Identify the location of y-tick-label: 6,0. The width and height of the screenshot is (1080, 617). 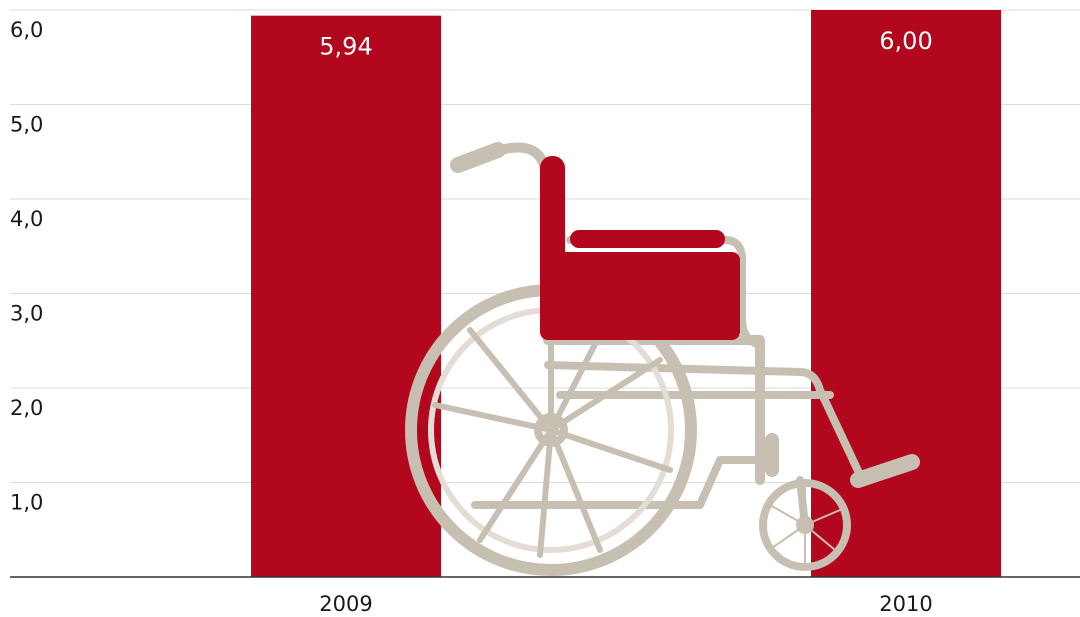
(26, 30).